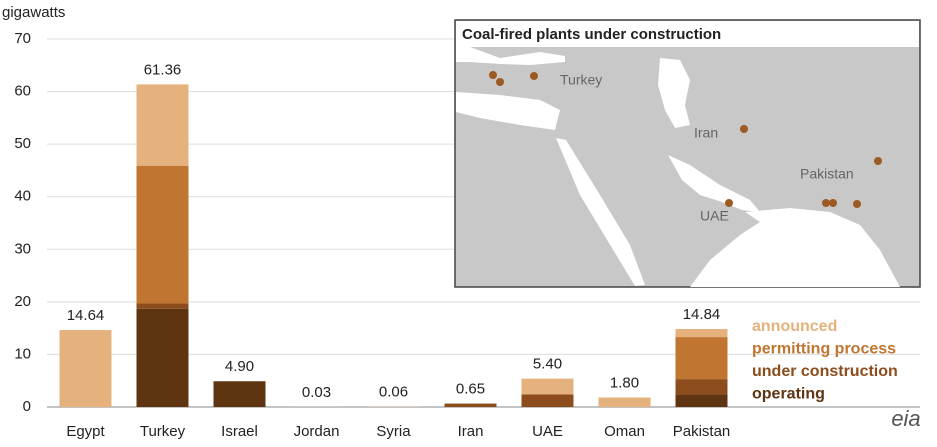 Image resolution: width=937 pixels, height=447 pixels. I want to click on x-tick-label: Egypt, so click(85, 431).